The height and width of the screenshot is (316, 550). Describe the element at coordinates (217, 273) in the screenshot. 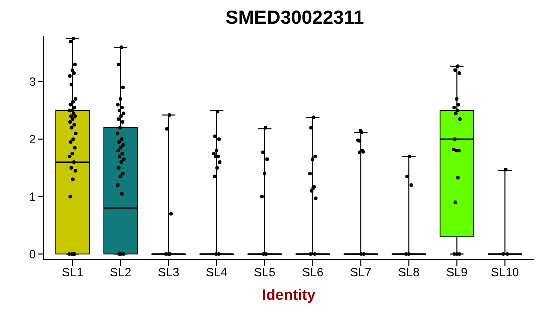

I see `x-tick-label: SL4` at that location.